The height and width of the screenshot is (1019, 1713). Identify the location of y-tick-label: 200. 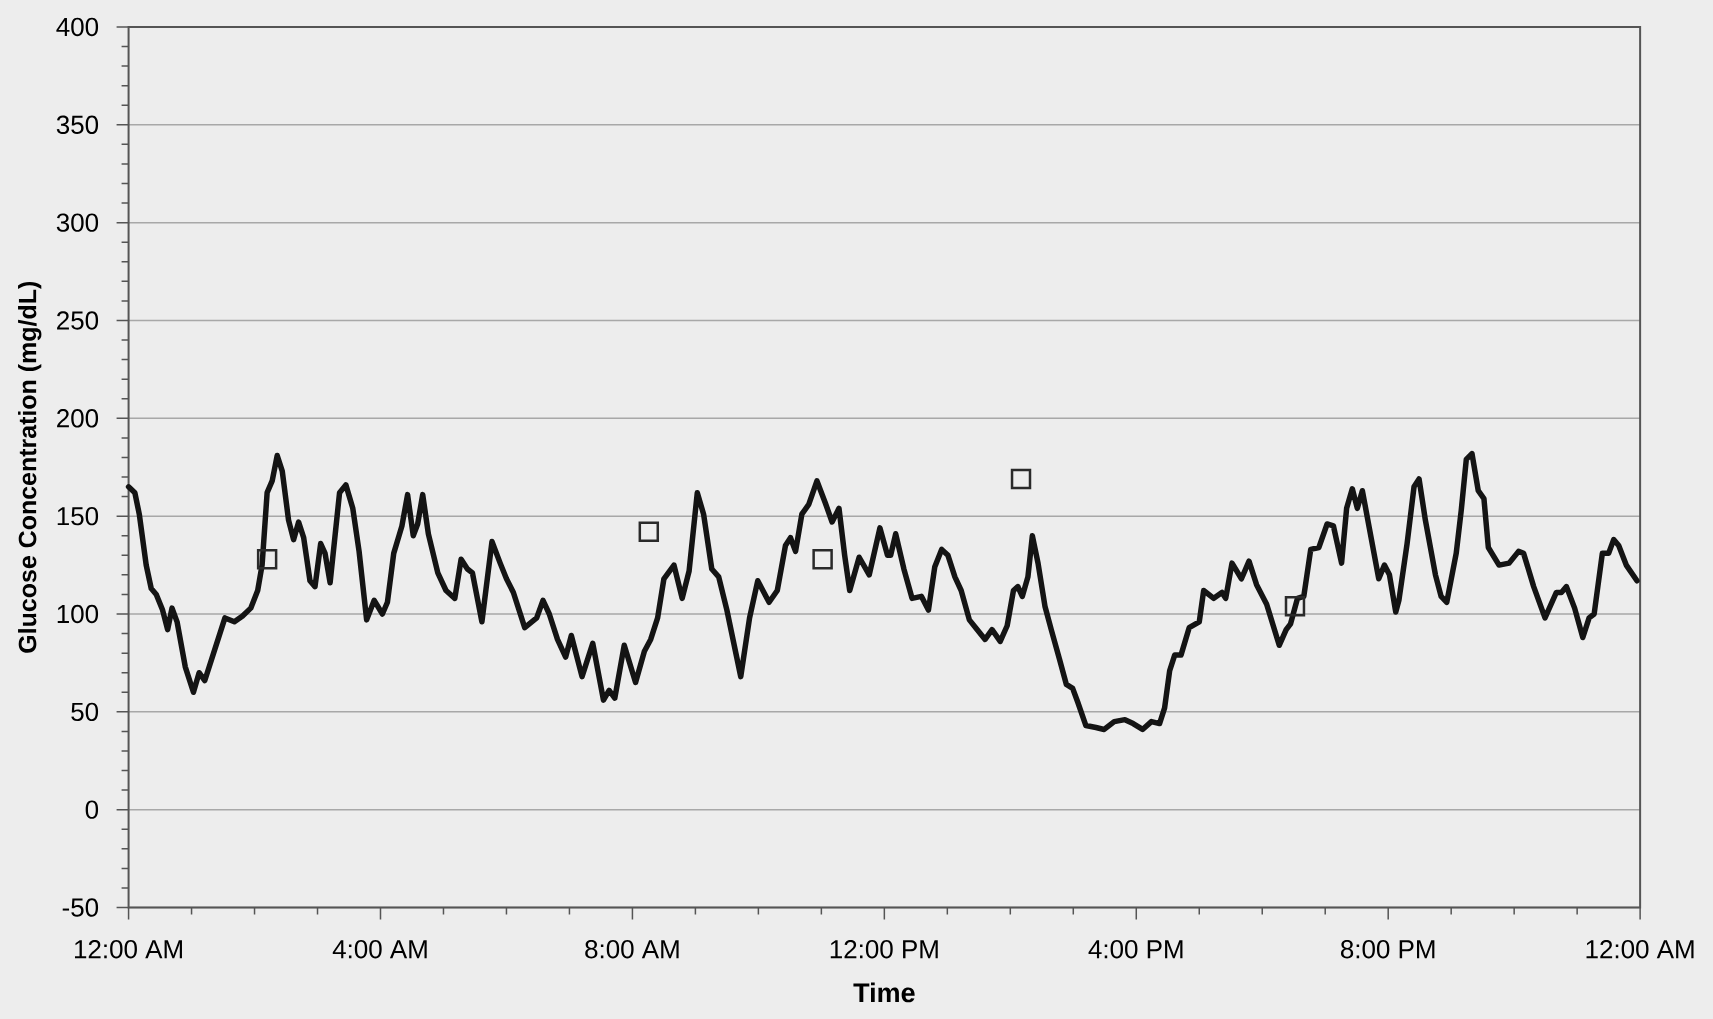
(78, 418).